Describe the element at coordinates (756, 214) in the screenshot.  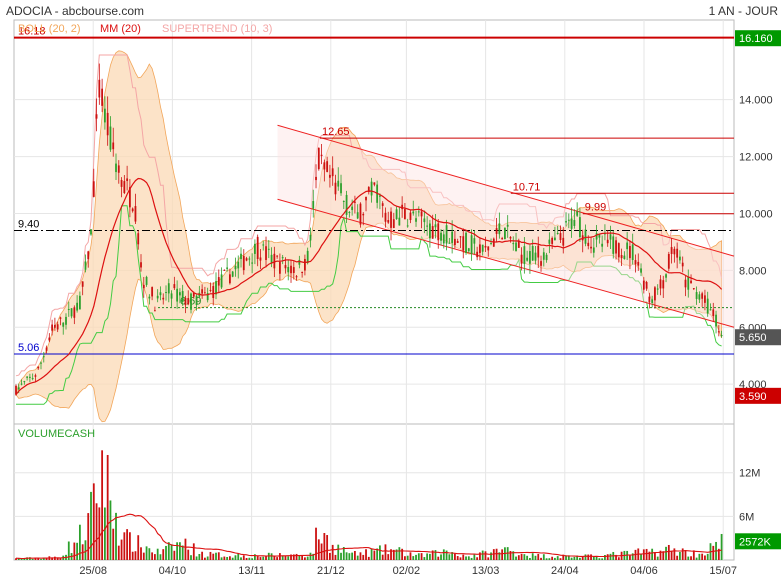
I see `y-tick-label: 10.000` at that location.